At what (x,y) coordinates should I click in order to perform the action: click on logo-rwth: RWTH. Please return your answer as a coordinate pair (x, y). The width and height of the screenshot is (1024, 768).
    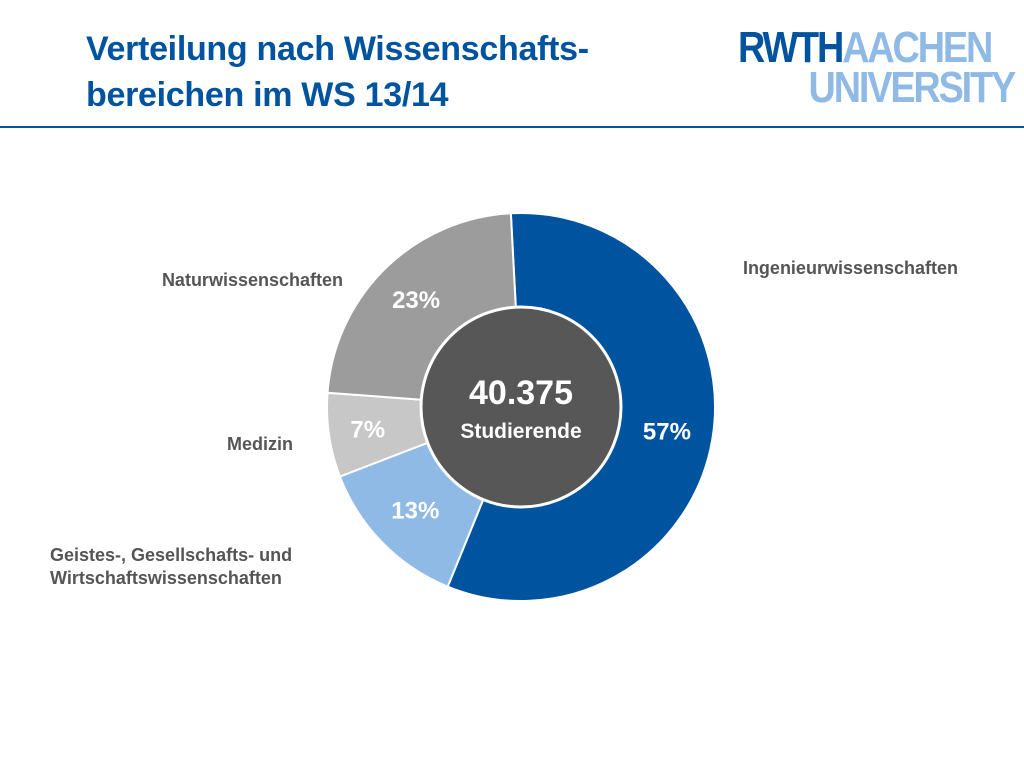
    Looking at the image, I should click on (791, 47).